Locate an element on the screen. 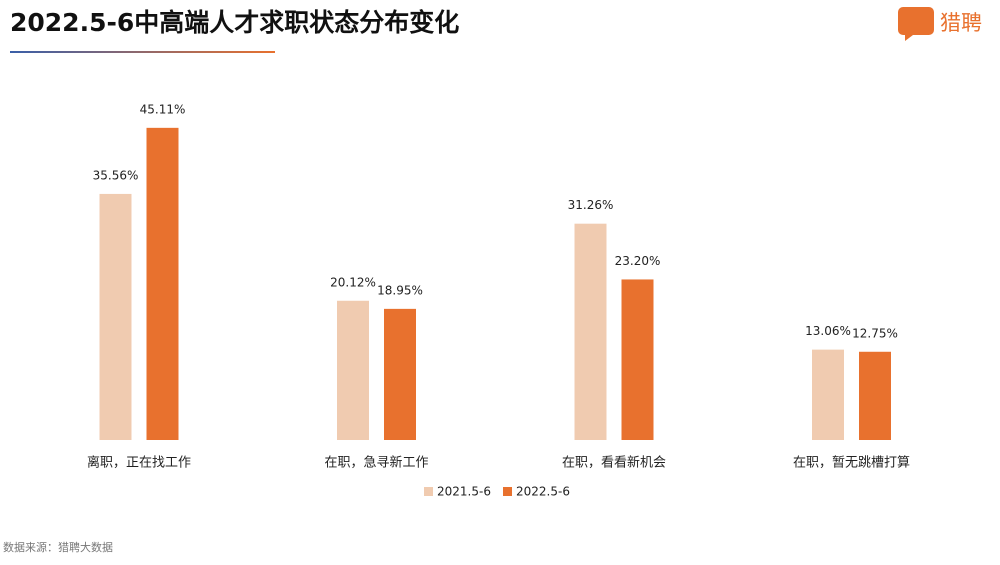 This screenshot has height=565, width=1000. value-label: 18.95% is located at coordinates (400, 290).